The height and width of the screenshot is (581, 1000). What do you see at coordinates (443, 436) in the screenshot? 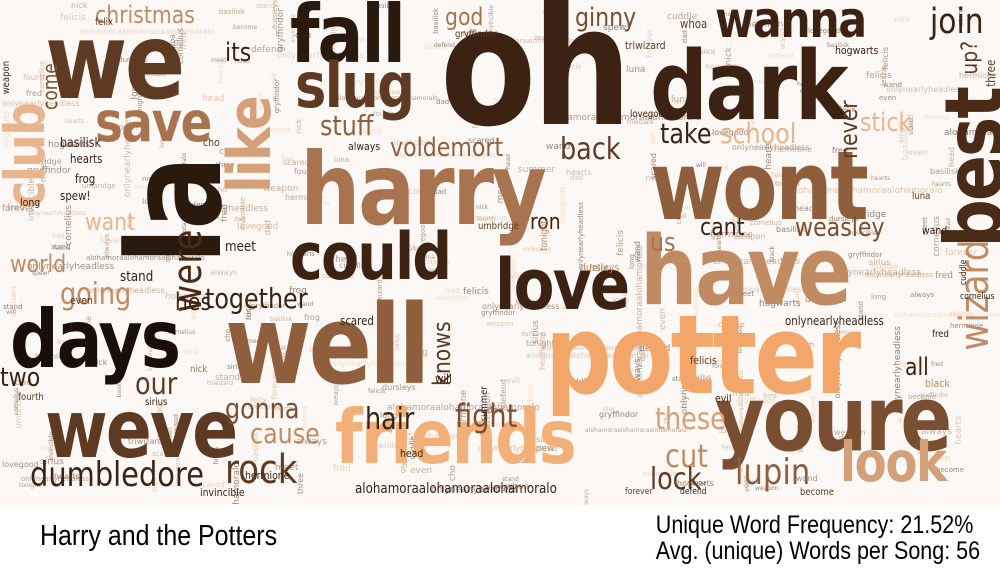
I see `cloud-word-filler: dursleys` at bounding box center [443, 436].